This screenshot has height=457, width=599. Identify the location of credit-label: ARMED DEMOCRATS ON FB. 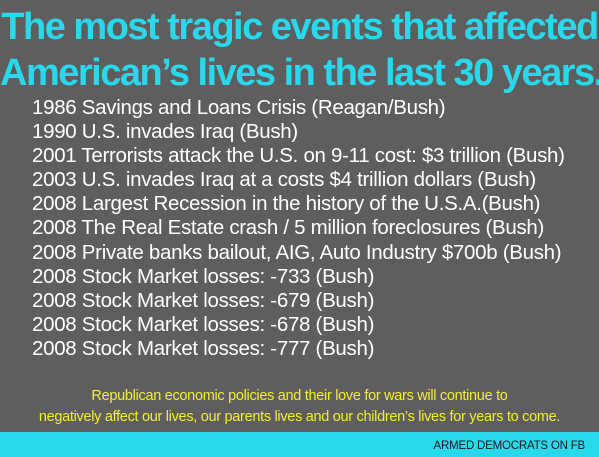
(509, 446).